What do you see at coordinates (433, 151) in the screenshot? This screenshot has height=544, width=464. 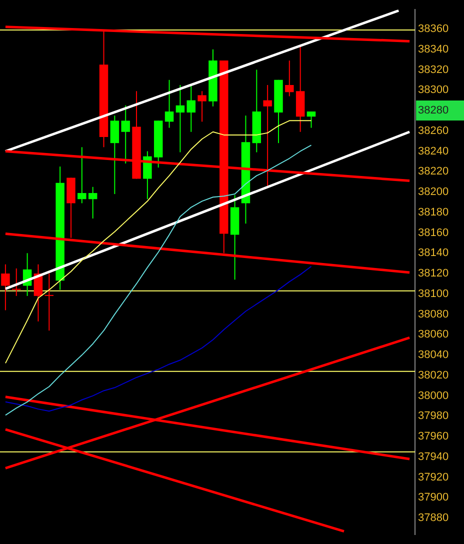 I see `y-tick-label: 38240` at bounding box center [433, 151].